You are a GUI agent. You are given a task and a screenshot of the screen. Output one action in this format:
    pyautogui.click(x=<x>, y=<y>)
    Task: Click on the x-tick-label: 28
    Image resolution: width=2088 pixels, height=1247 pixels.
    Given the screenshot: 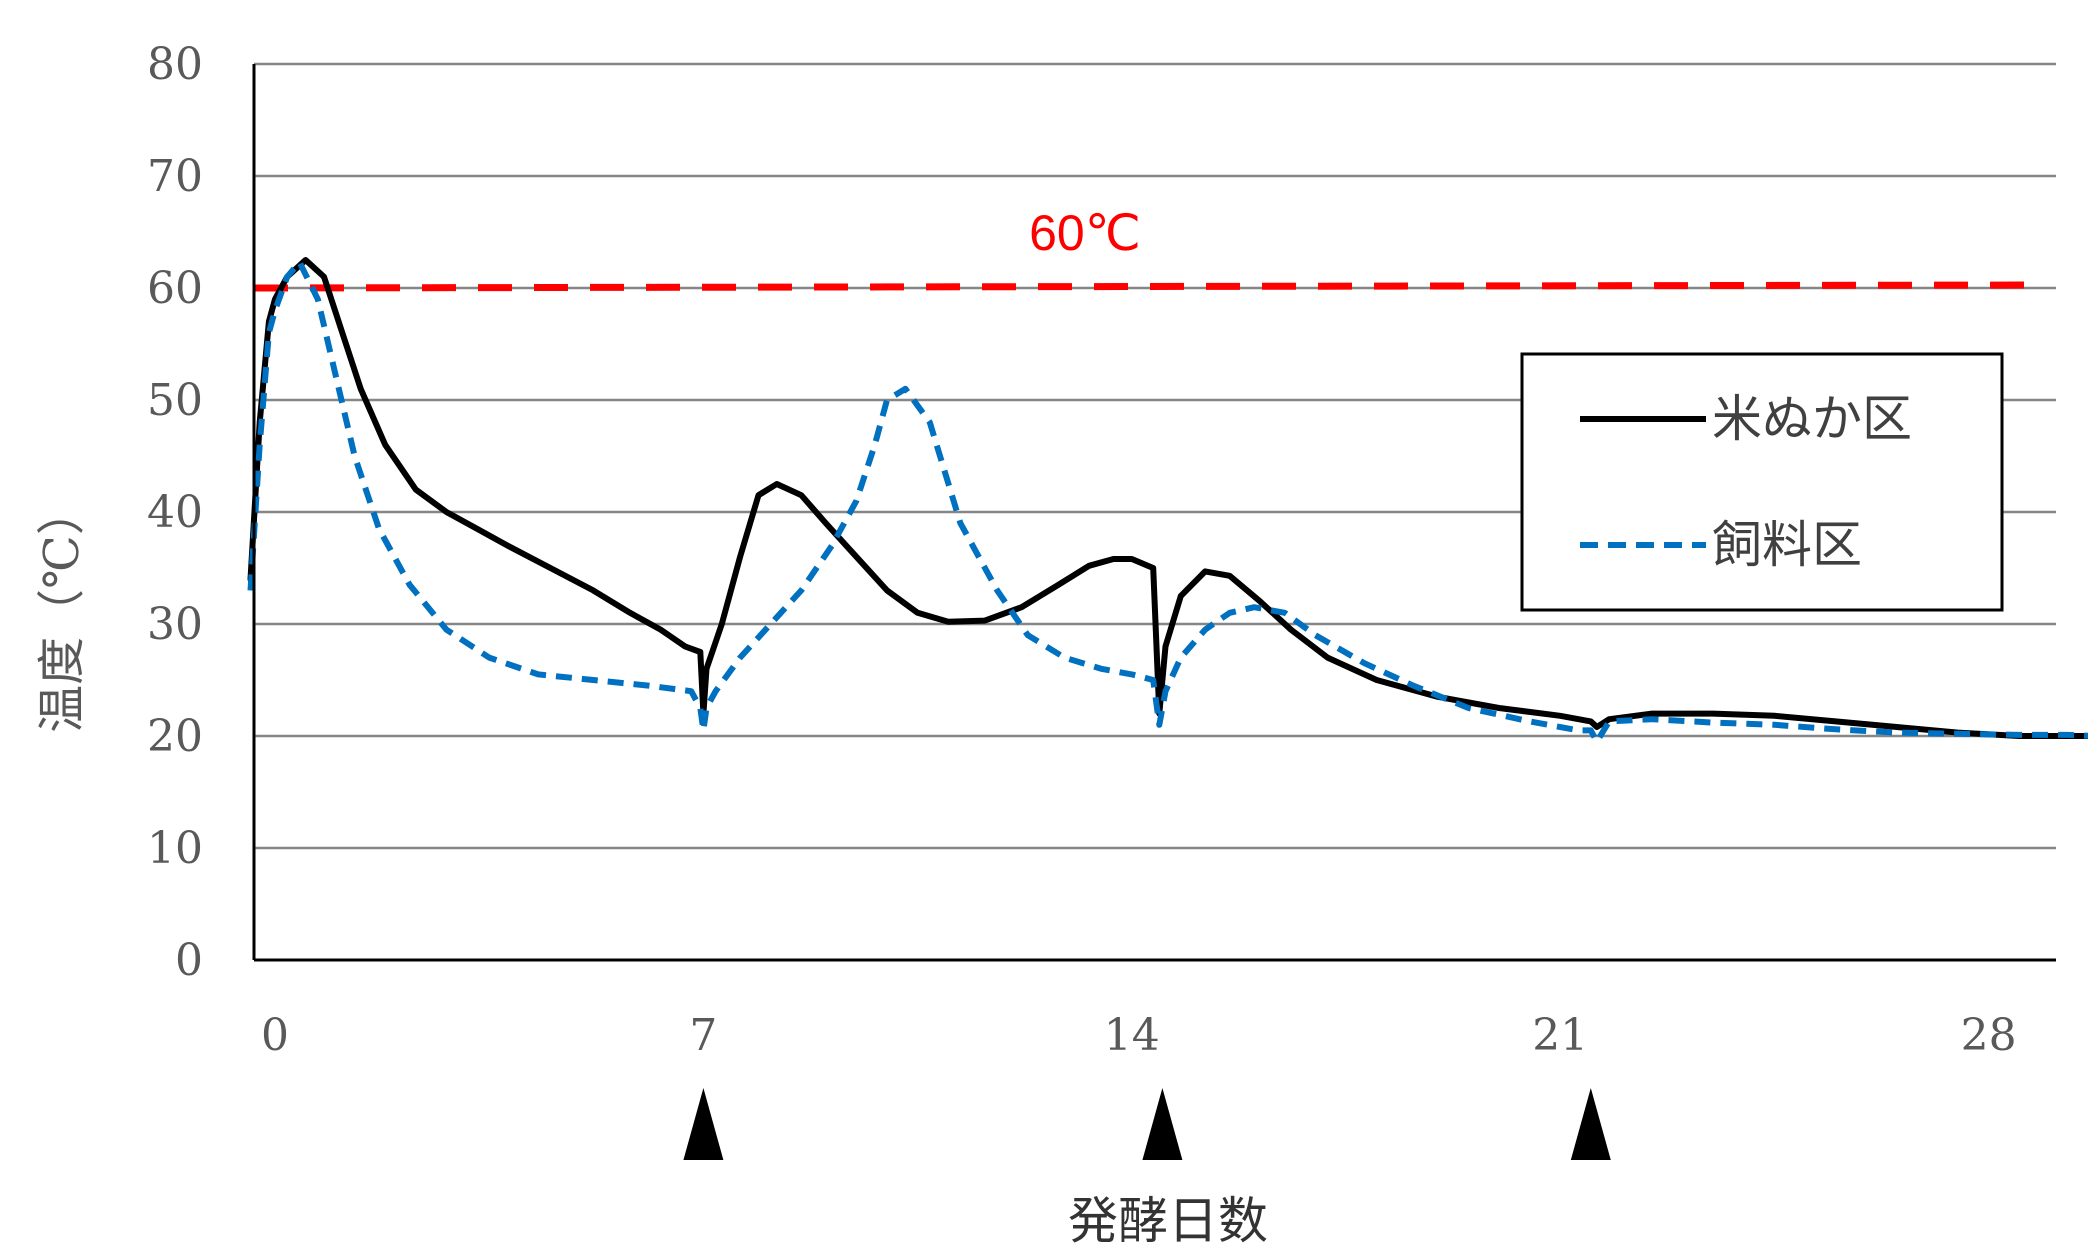 What is the action you would take?
    pyautogui.click(x=1989, y=1035)
    